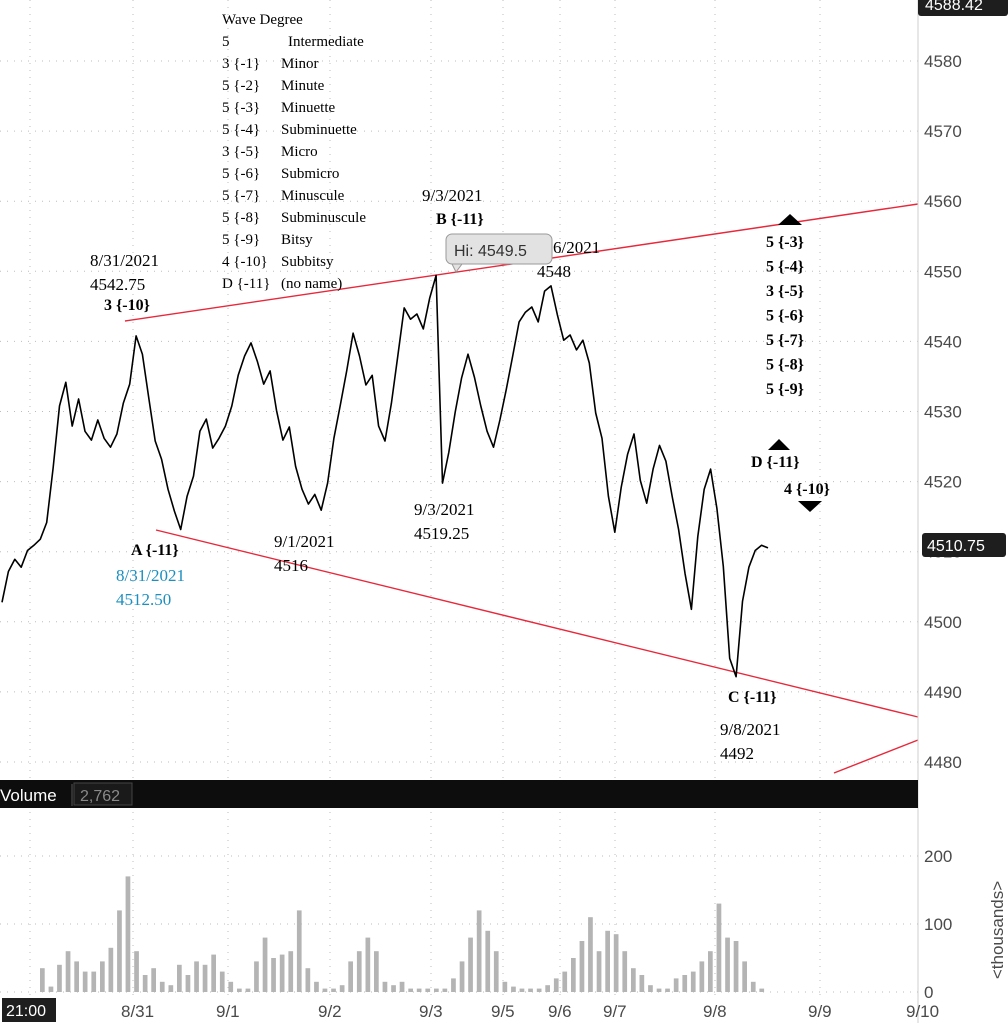 Image resolution: width=1008 pixels, height=1023 pixels. Describe the element at coordinates (28, 795) in the screenshot. I see `volume-label: Volume` at that location.